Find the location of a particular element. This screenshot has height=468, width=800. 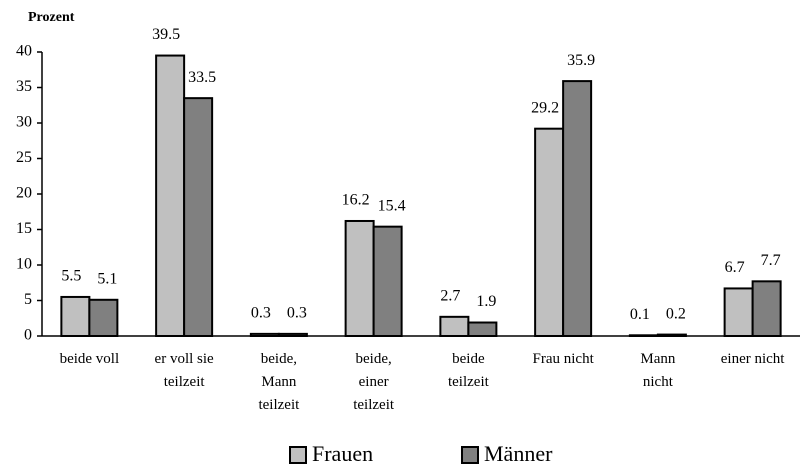

data-label: 1.9 is located at coordinates (486, 301).